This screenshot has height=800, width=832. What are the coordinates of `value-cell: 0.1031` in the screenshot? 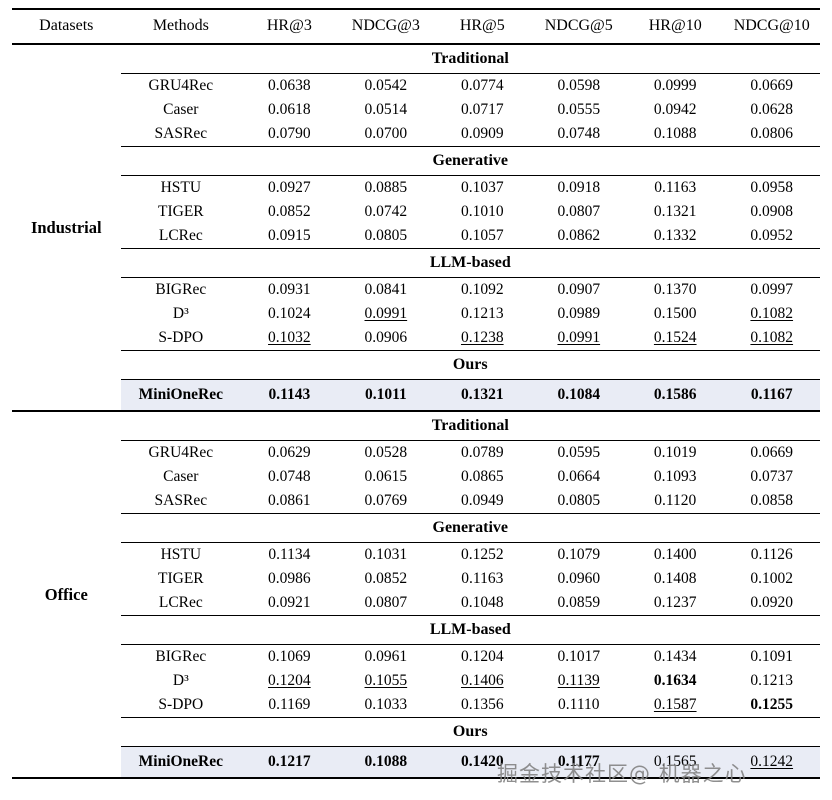 It's located at (386, 554).